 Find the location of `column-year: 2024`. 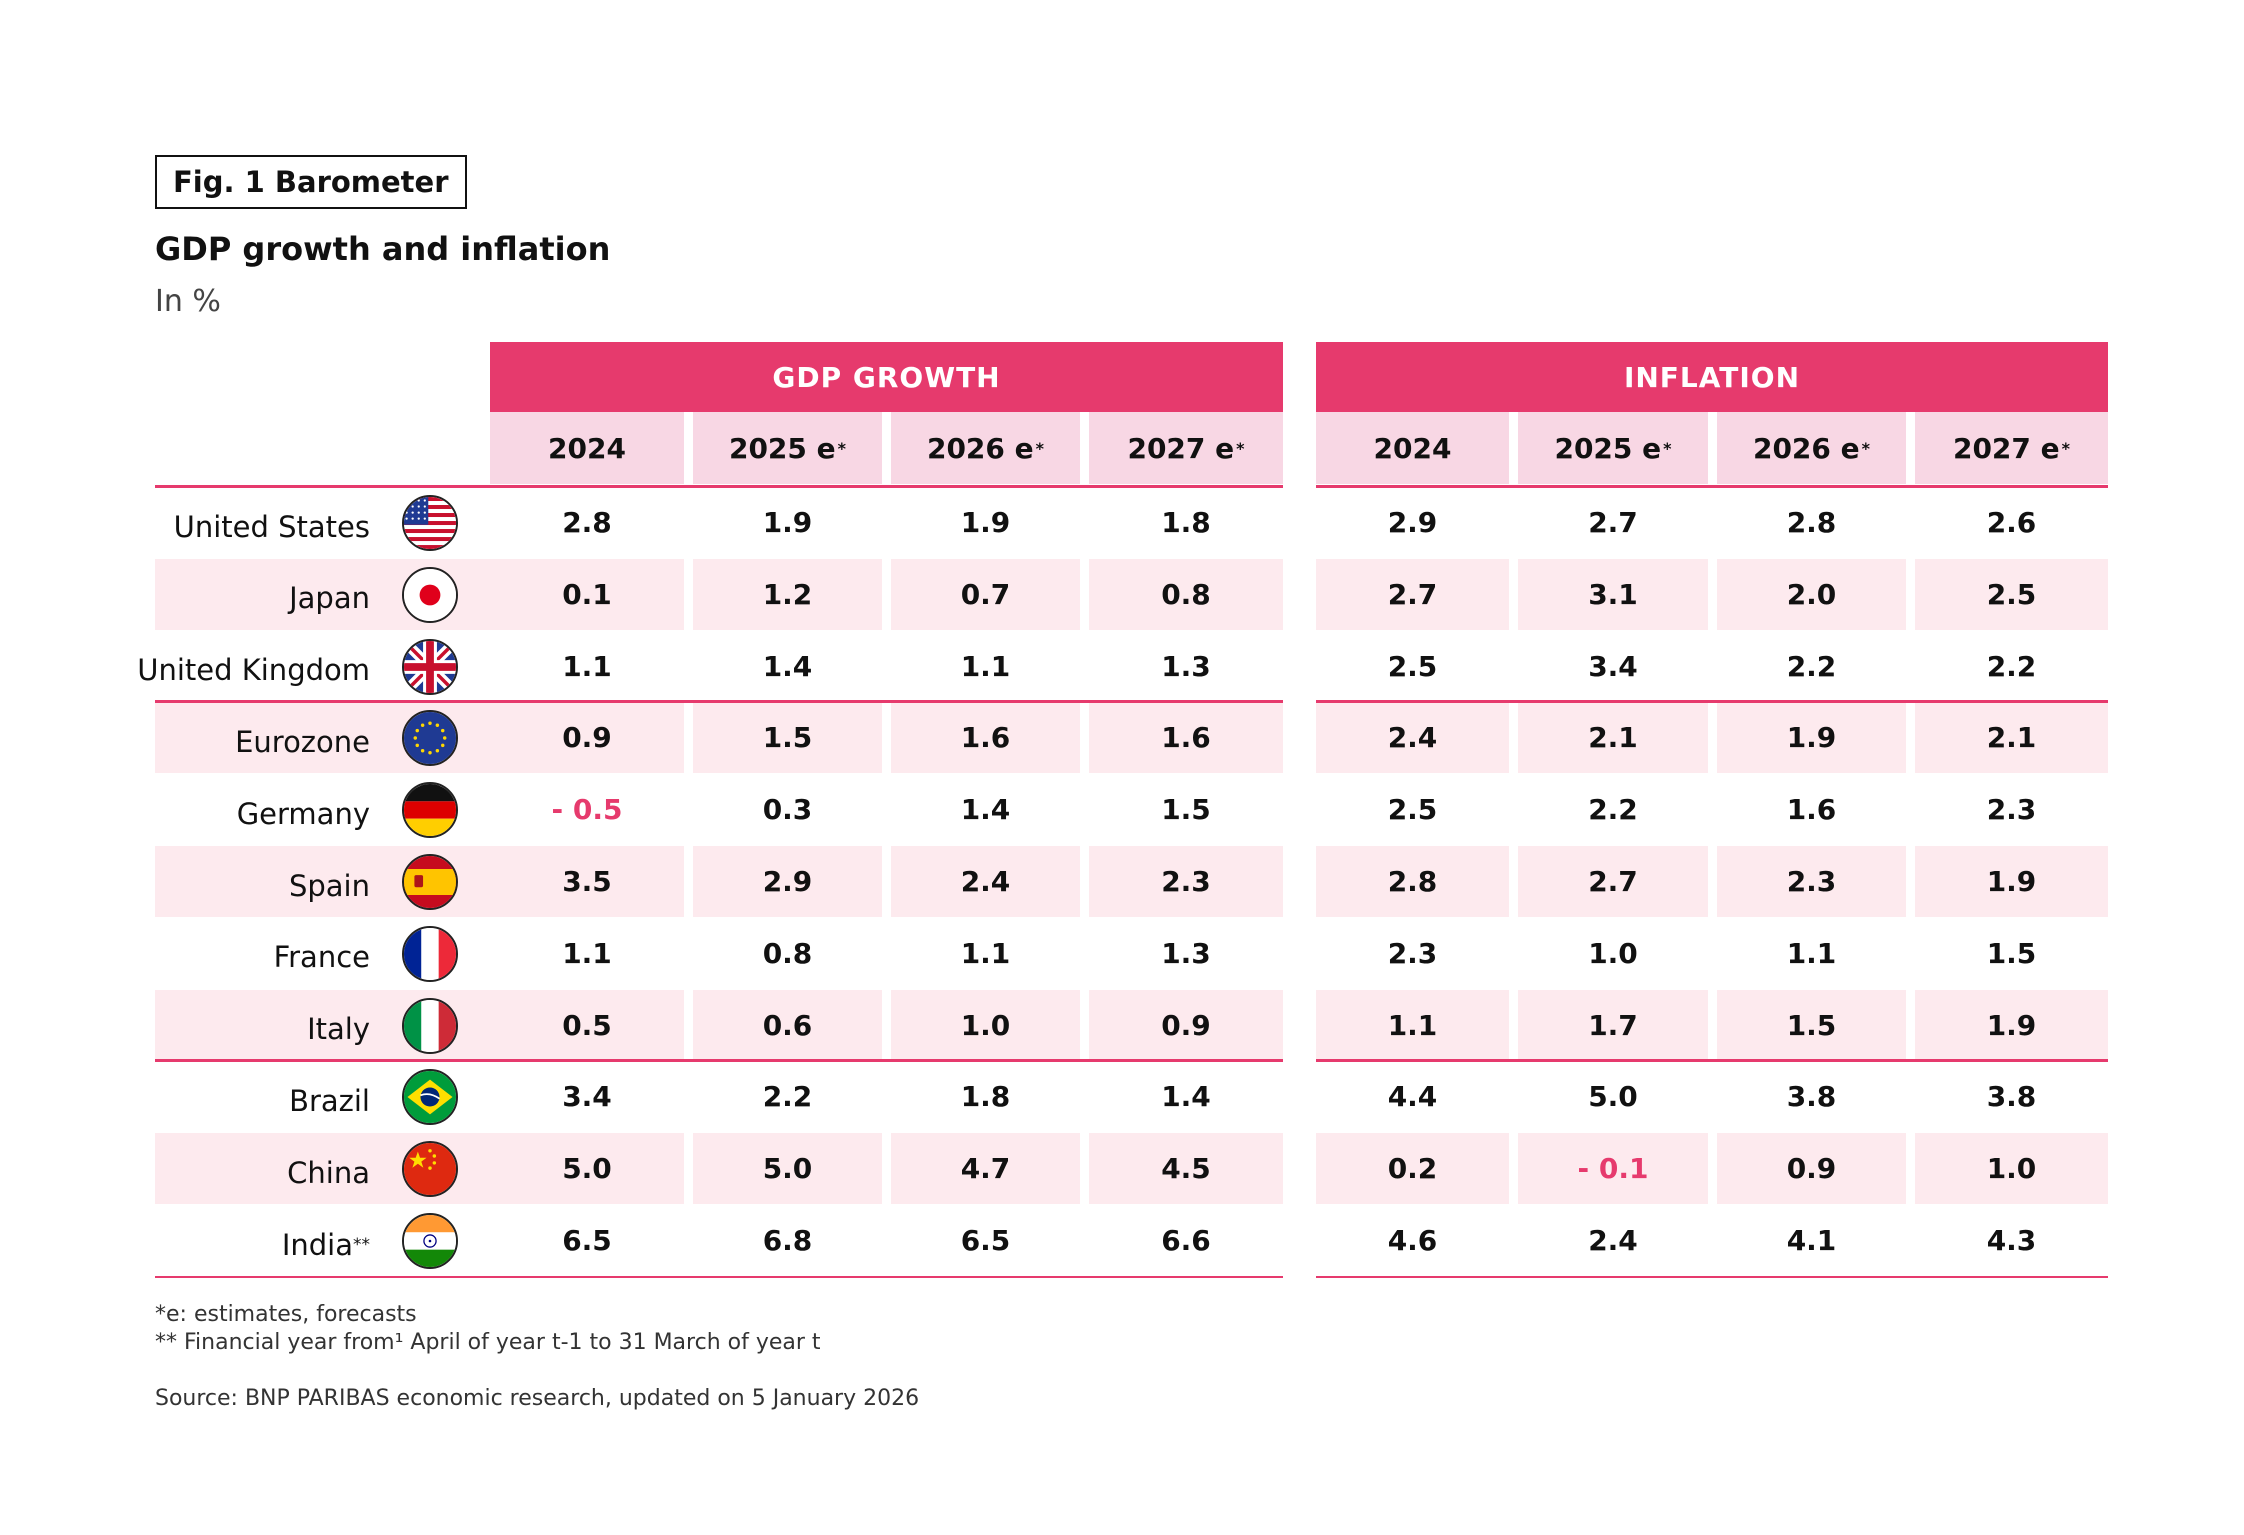

column-year: 2024 is located at coordinates (1412, 448).